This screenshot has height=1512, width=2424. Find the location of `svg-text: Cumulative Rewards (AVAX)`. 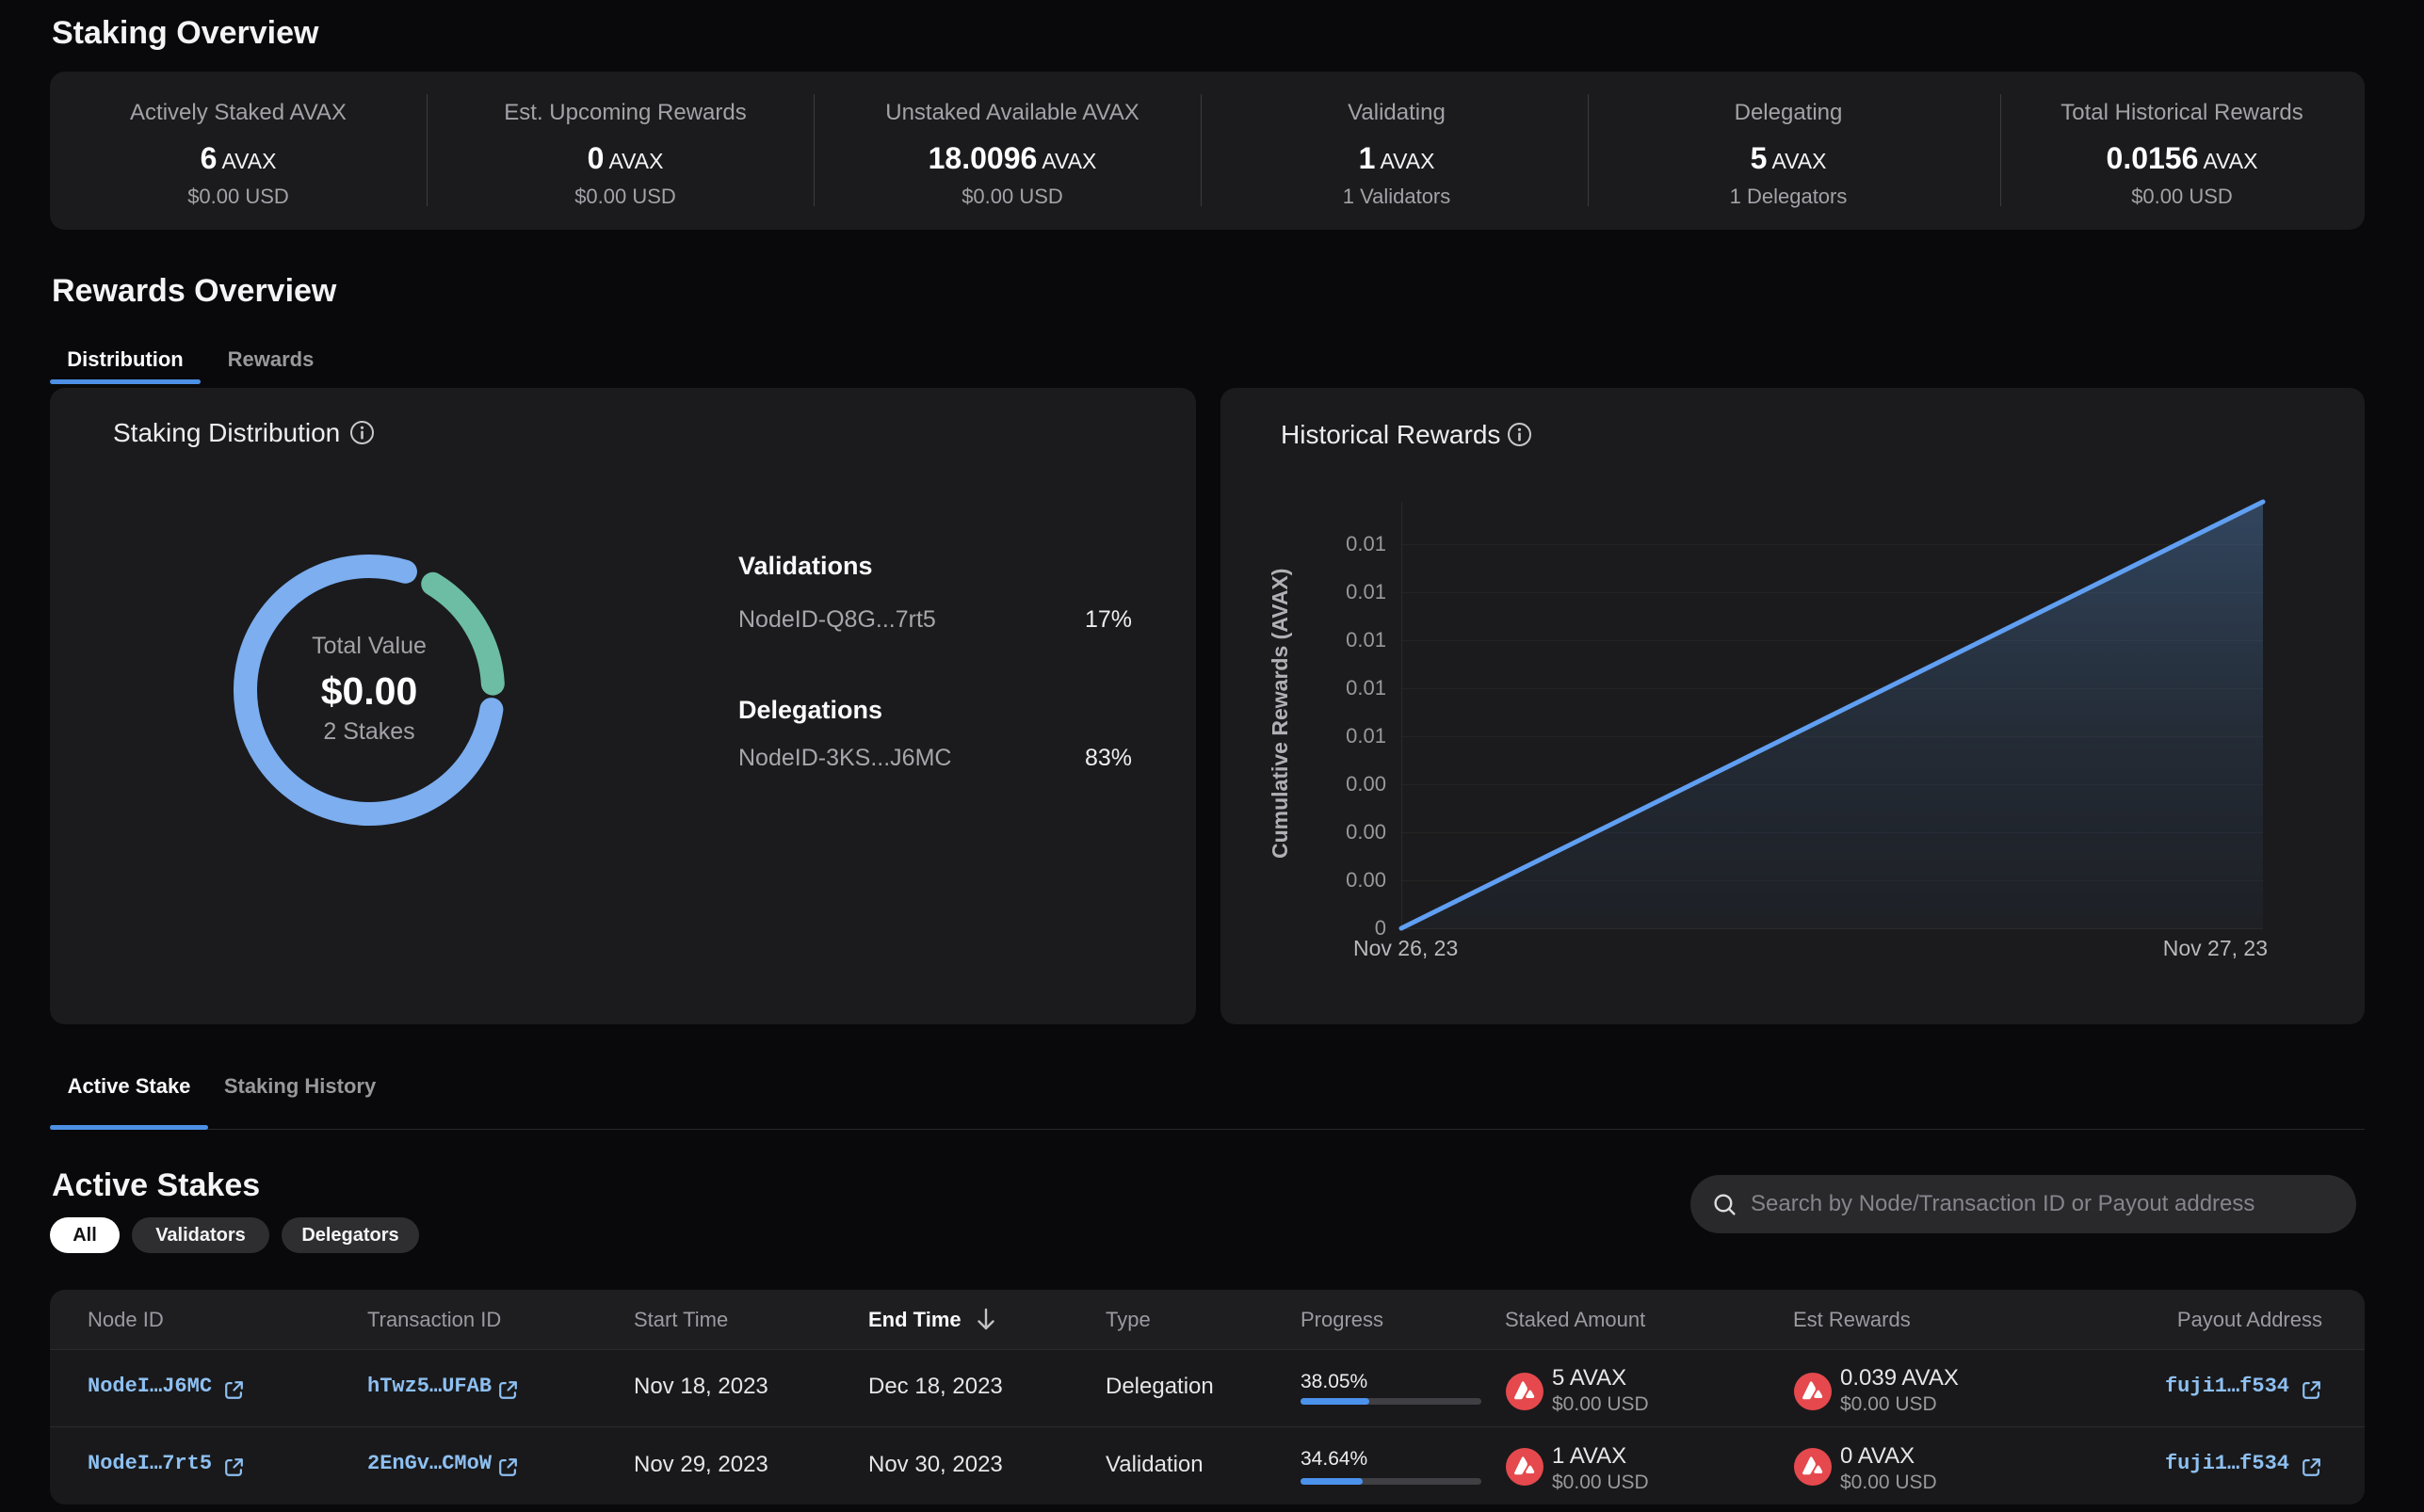

svg-text: Cumulative Rewards (AVAX) is located at coordinates (1280, 714).